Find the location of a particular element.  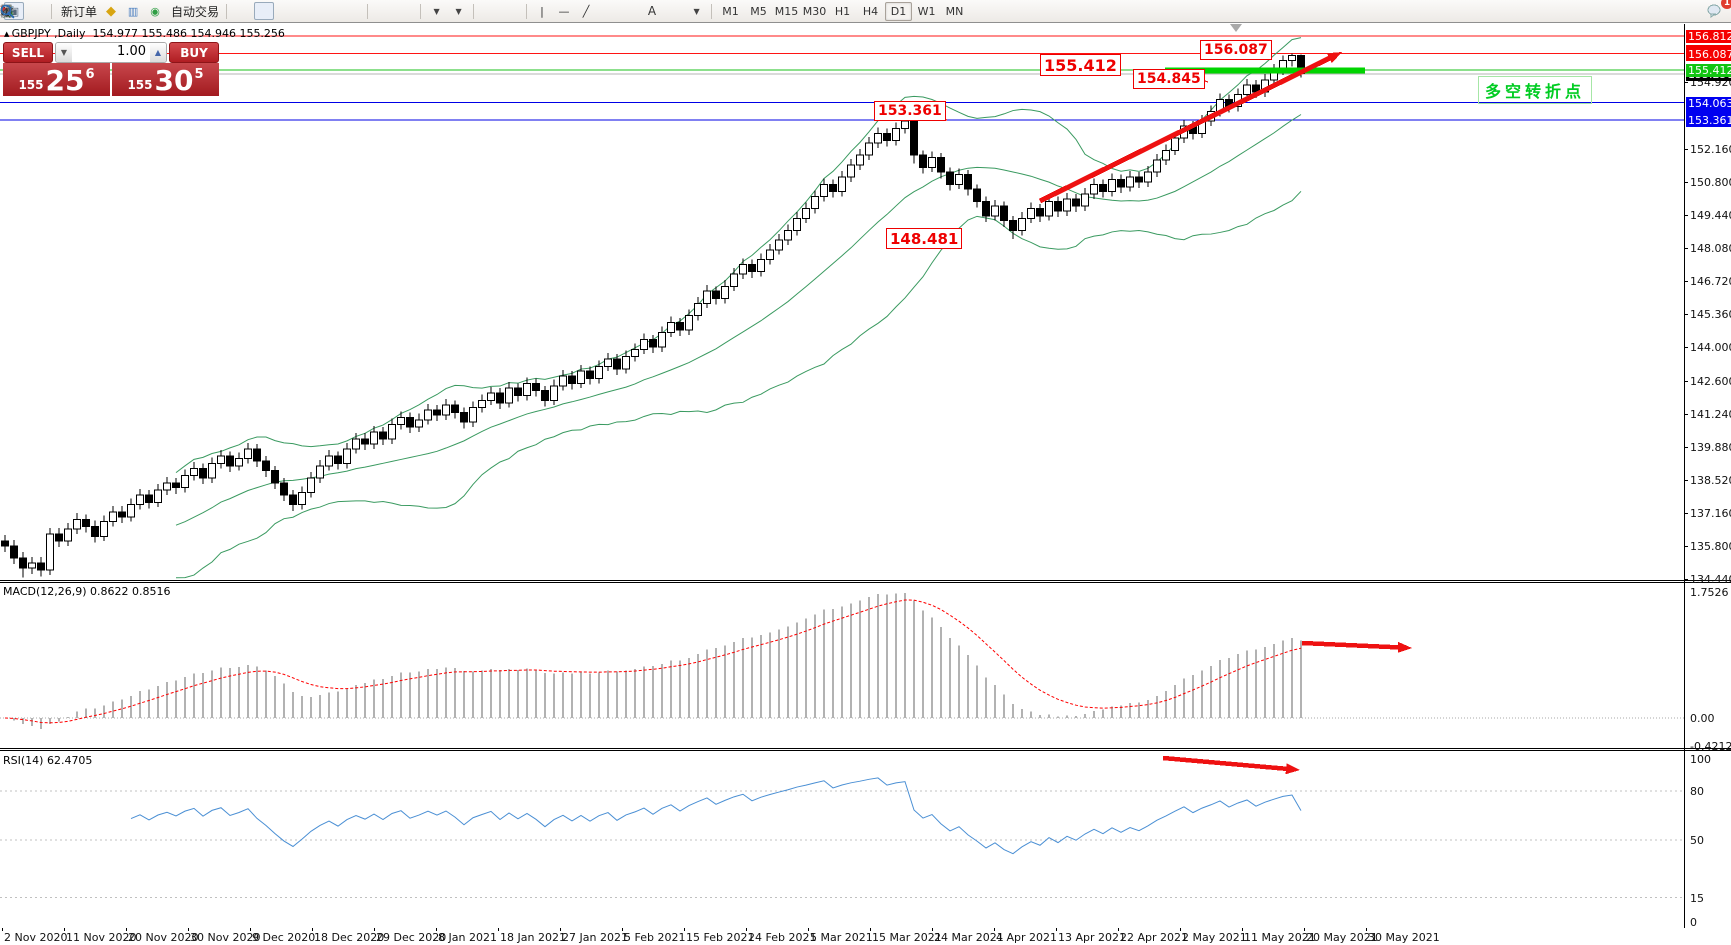

buy-button: BUY is located at coordinates (194, 52).